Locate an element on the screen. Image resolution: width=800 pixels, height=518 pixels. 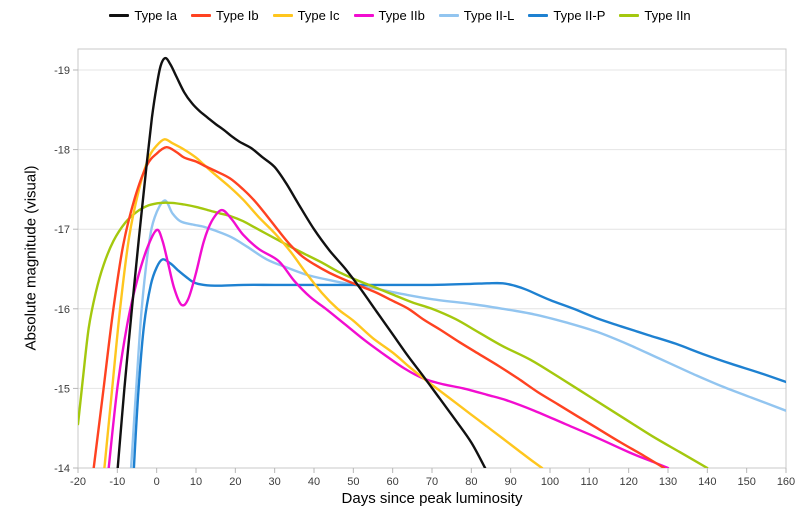
x-tick-label: 50 is located at coordinates (353, 482).